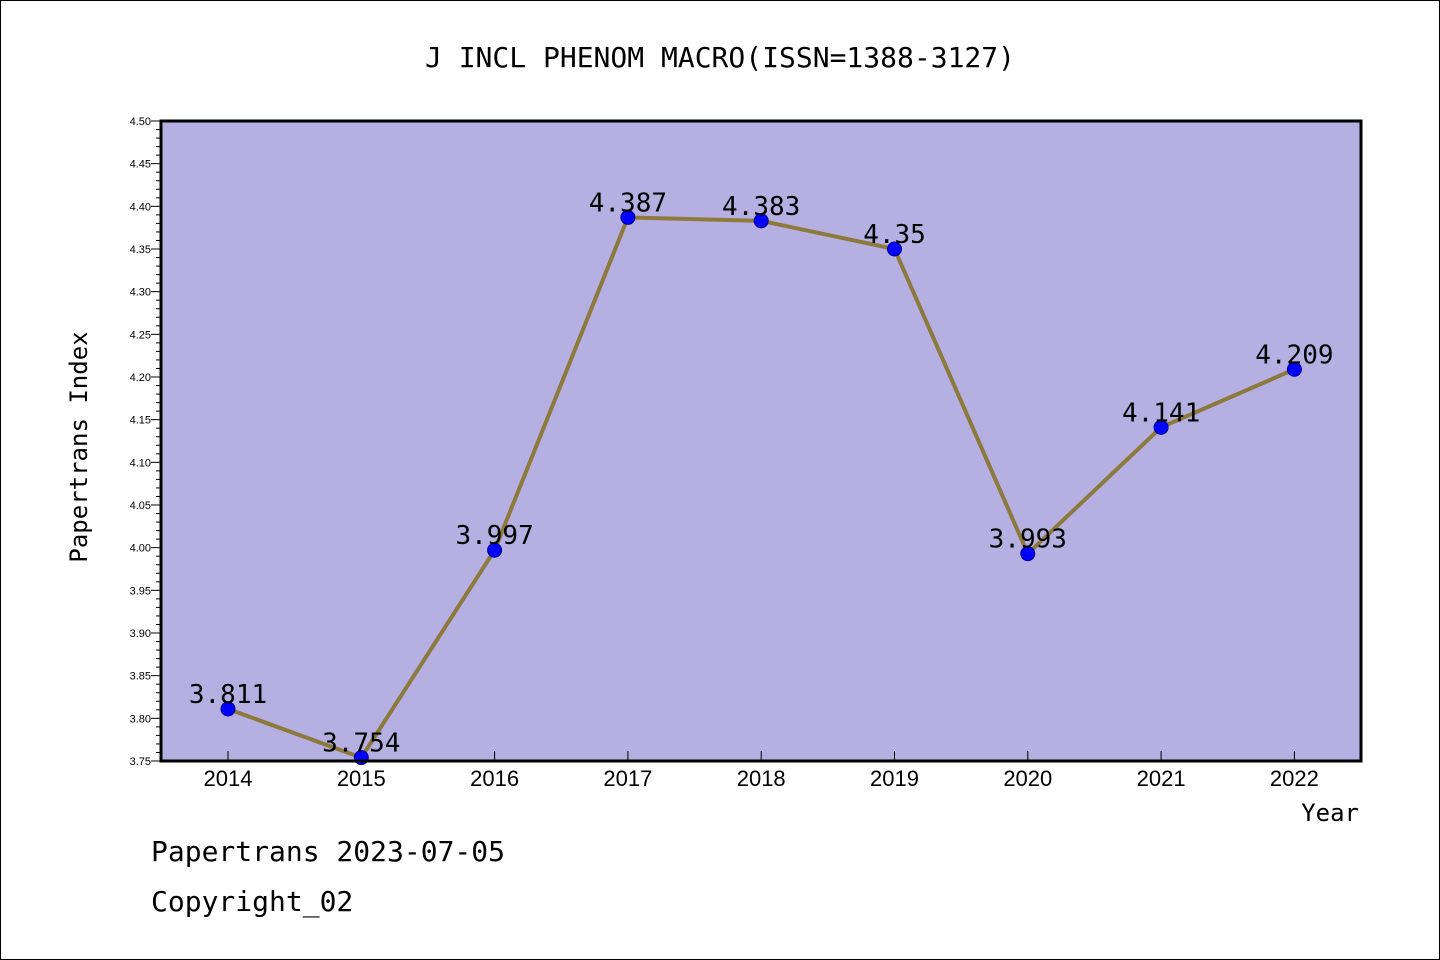 The image size is (1440, 960). Describe the element at coordinates (1161, 778) in the screenshot. I see `x-tick-label: 2021` at that location.